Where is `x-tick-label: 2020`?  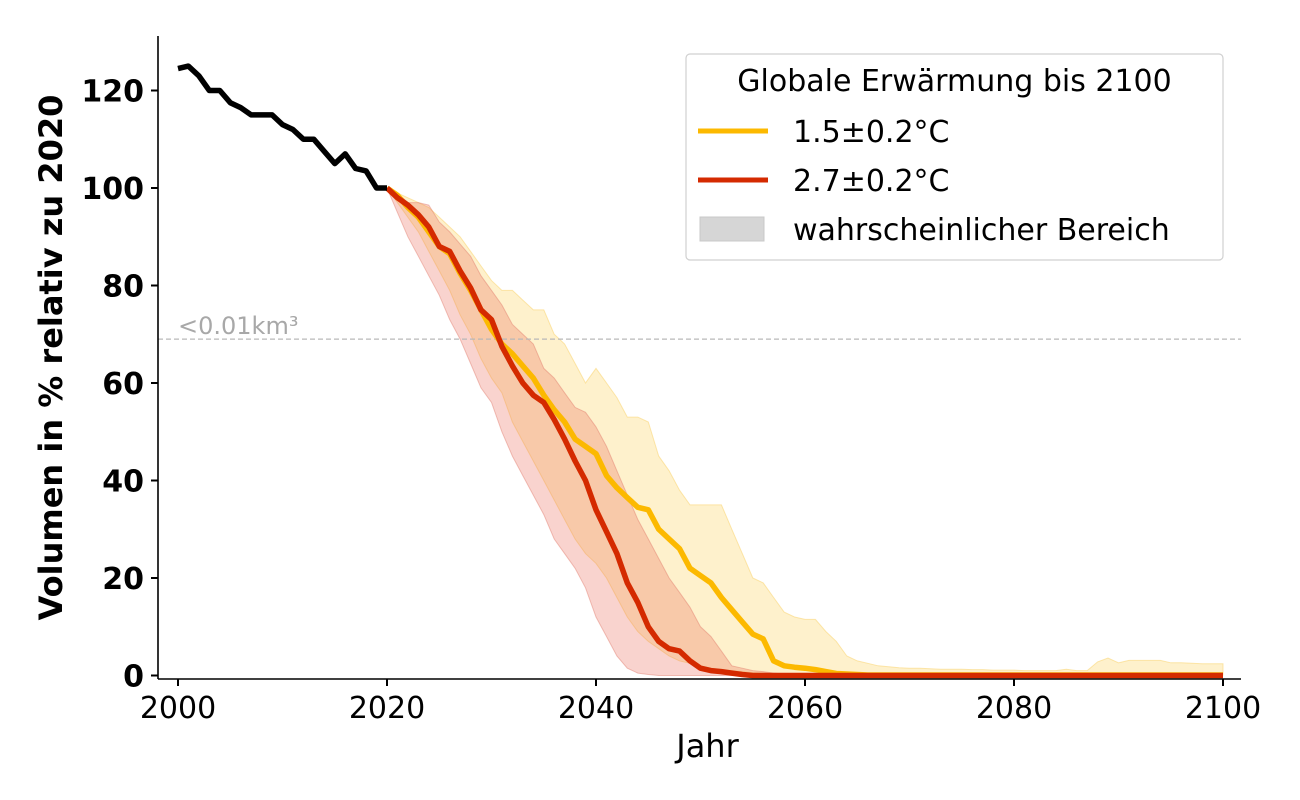
x-tick-label: 2020 is located at coordinates (387, 708).